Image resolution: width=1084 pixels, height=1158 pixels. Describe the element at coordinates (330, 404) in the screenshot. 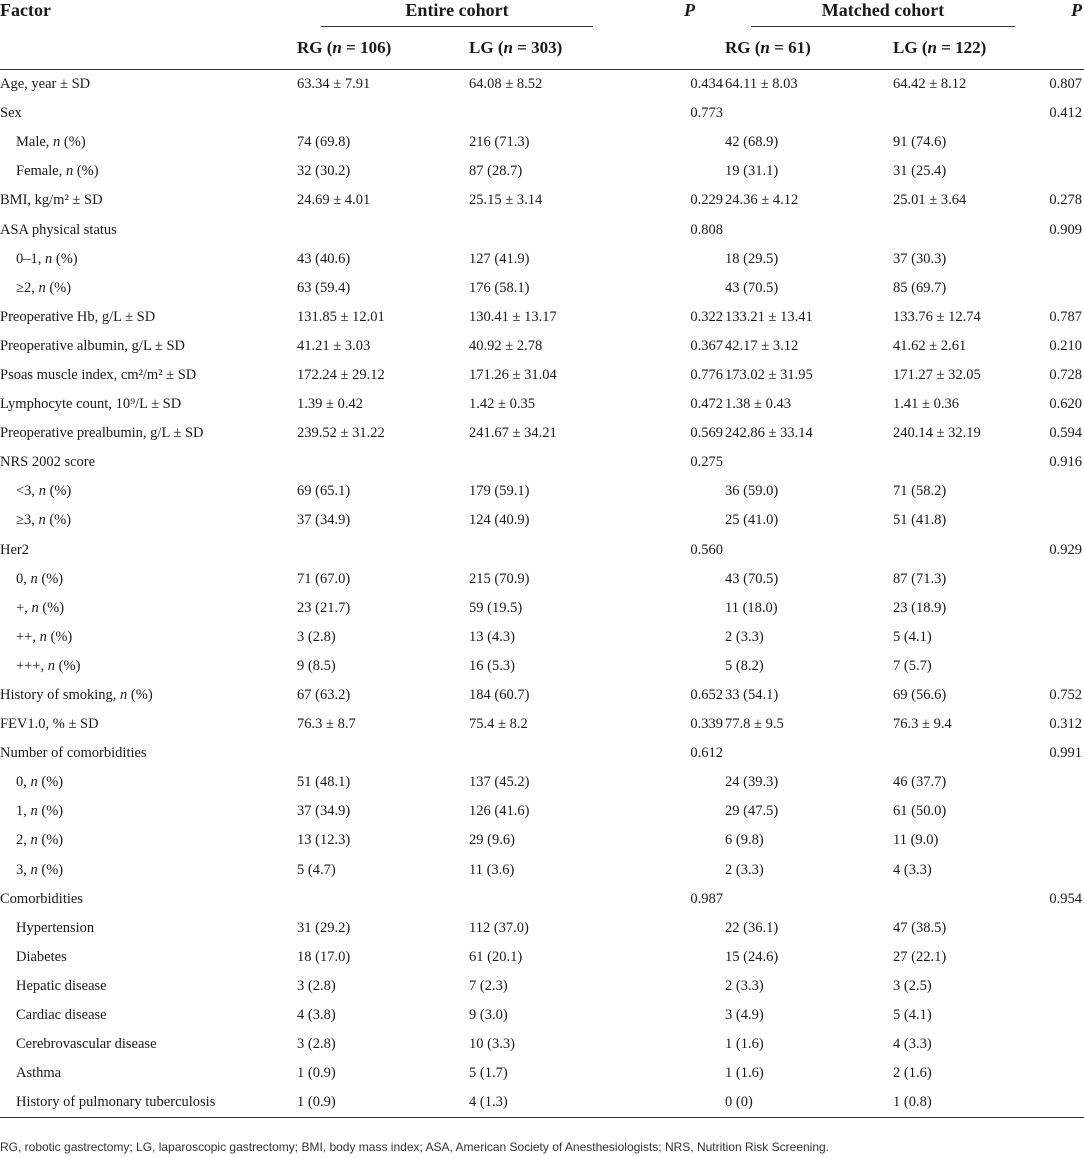

I see `value-cell: 1.39 ± 0.42` at that location.